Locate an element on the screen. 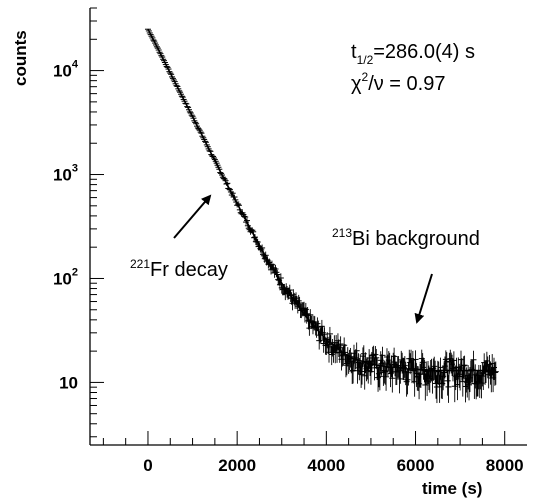 The height and width of the screenshot is (499, 533). x-tick-label: 8000 is located at coordinates (505, 465).